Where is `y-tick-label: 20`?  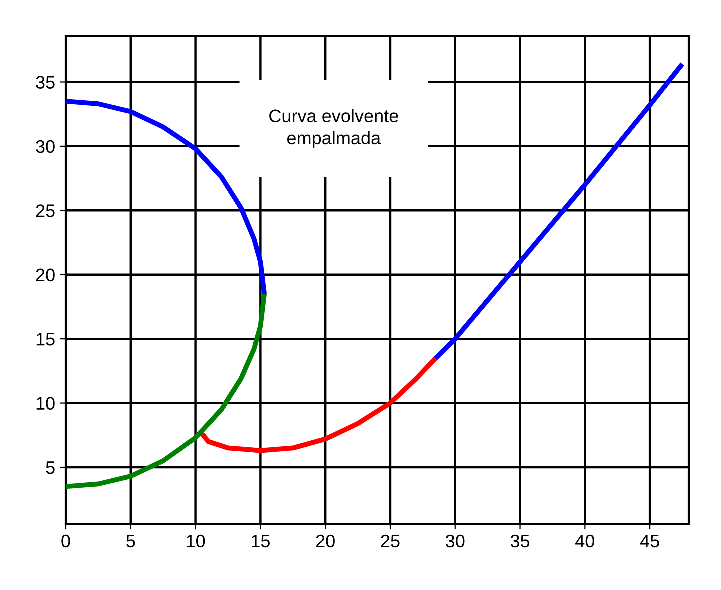 y-tick-label: 20 is located at coordinates (45, 275).